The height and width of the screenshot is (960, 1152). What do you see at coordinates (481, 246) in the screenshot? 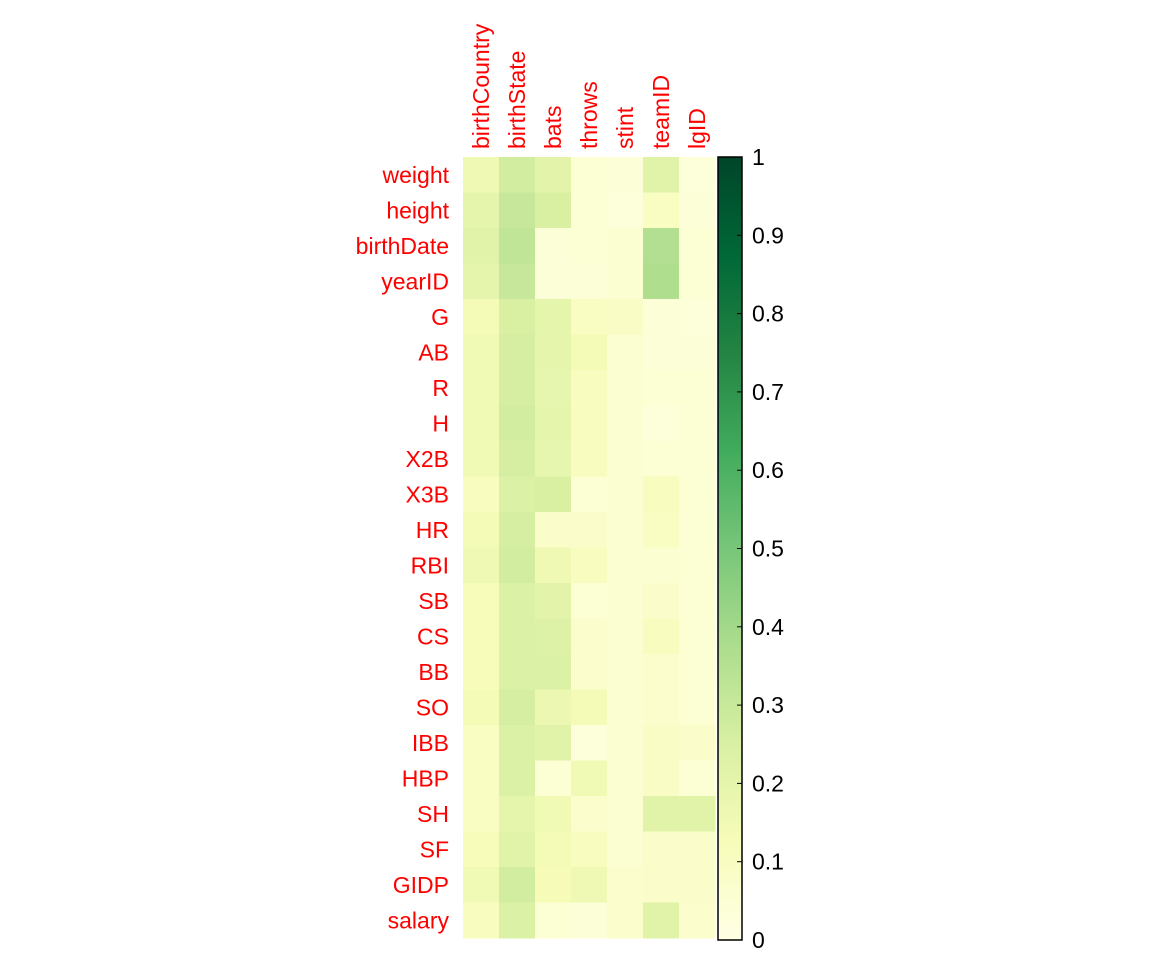
I see `heatmap-cell-birthDate-birthCountry` at bounding box center [481, 246].